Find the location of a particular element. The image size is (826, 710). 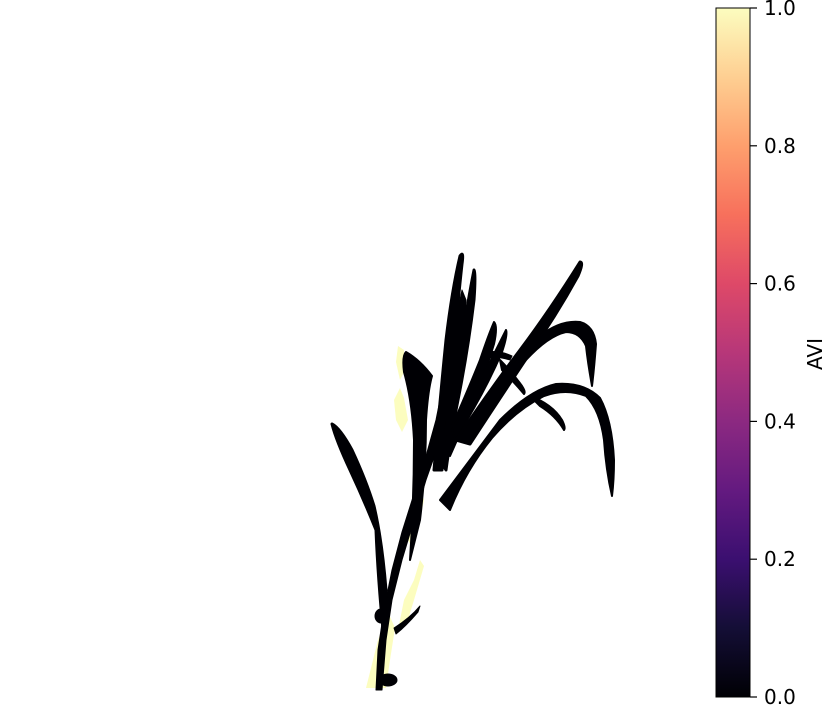

colorbar-label: AVI is located at coordinates (814, 354).